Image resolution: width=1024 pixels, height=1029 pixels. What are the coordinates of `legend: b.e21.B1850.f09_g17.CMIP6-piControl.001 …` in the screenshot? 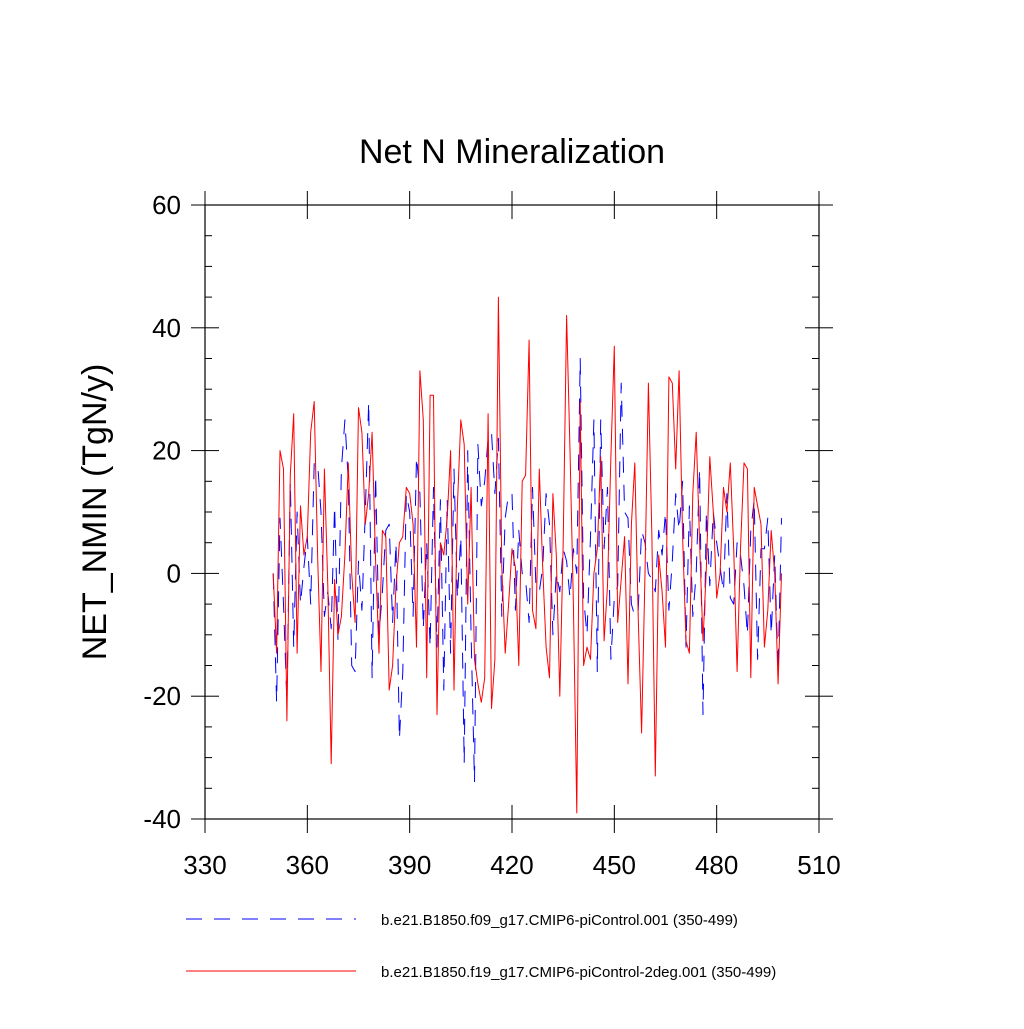 It's located at (481, 946).